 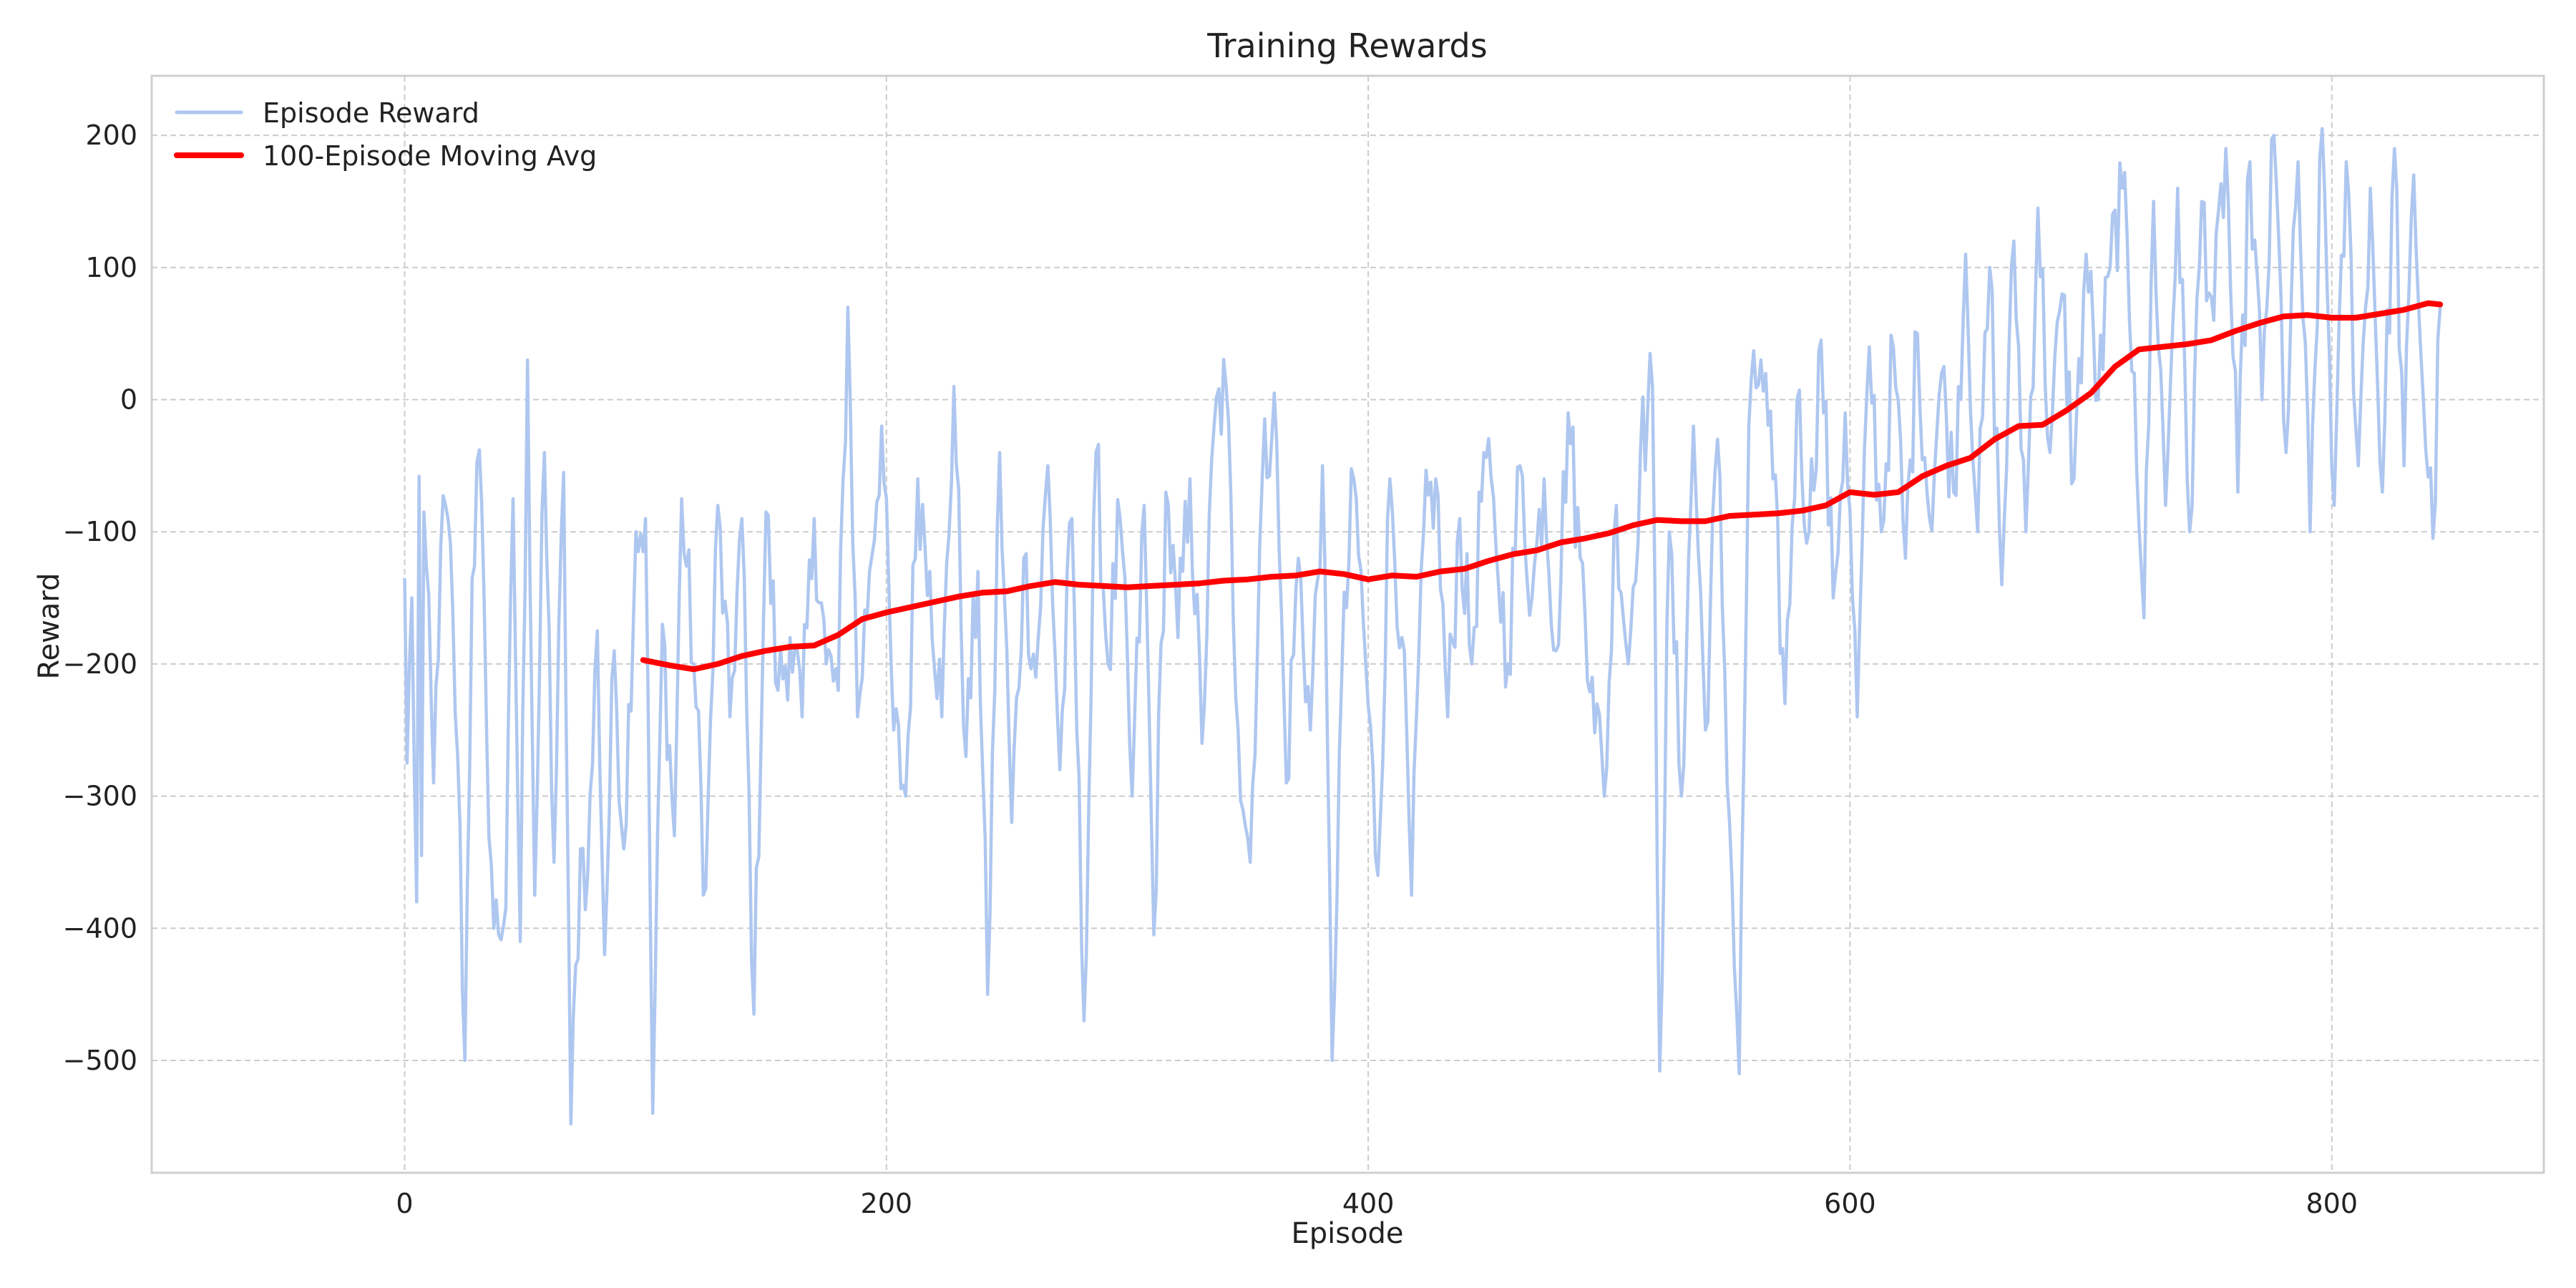 I want to click on y-tick-label: 200, so click(x=111, y=135).